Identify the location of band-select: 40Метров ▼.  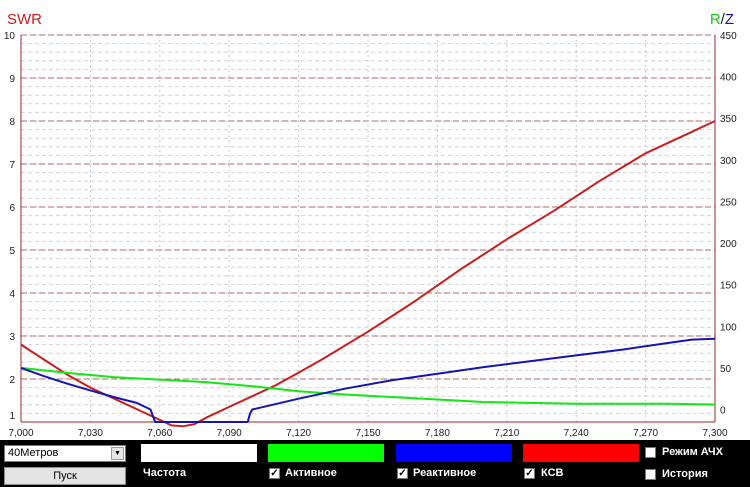
(65, 453).